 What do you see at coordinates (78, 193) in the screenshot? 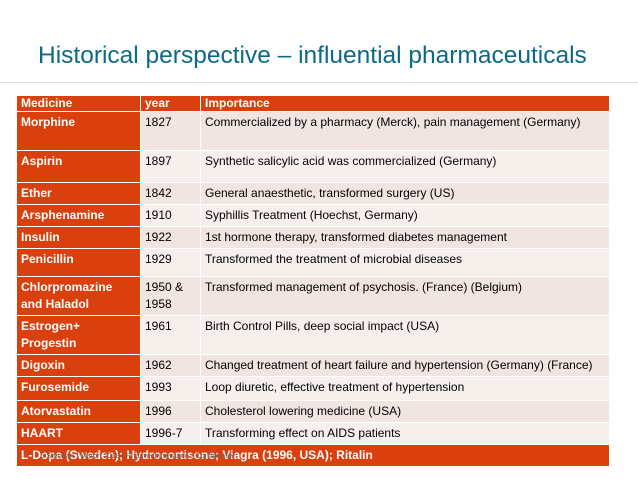
I see `medicine-cell: Ether` at bounding box center [78, 193].